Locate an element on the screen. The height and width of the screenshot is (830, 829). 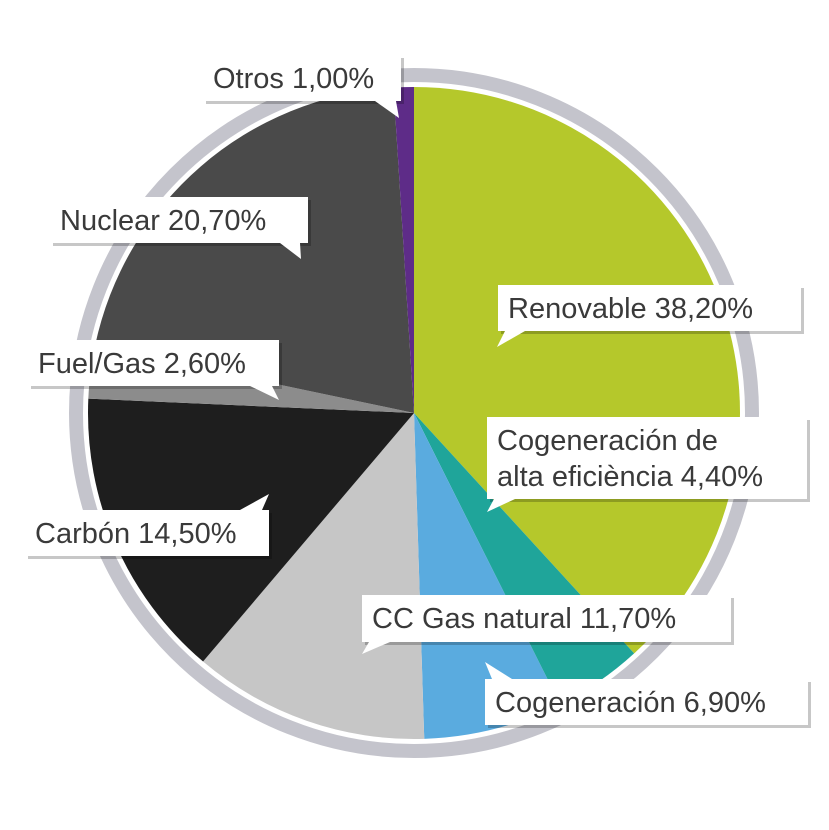
slice-label-text: Cogeneración 6,90% is located at coordinates (630, 703).